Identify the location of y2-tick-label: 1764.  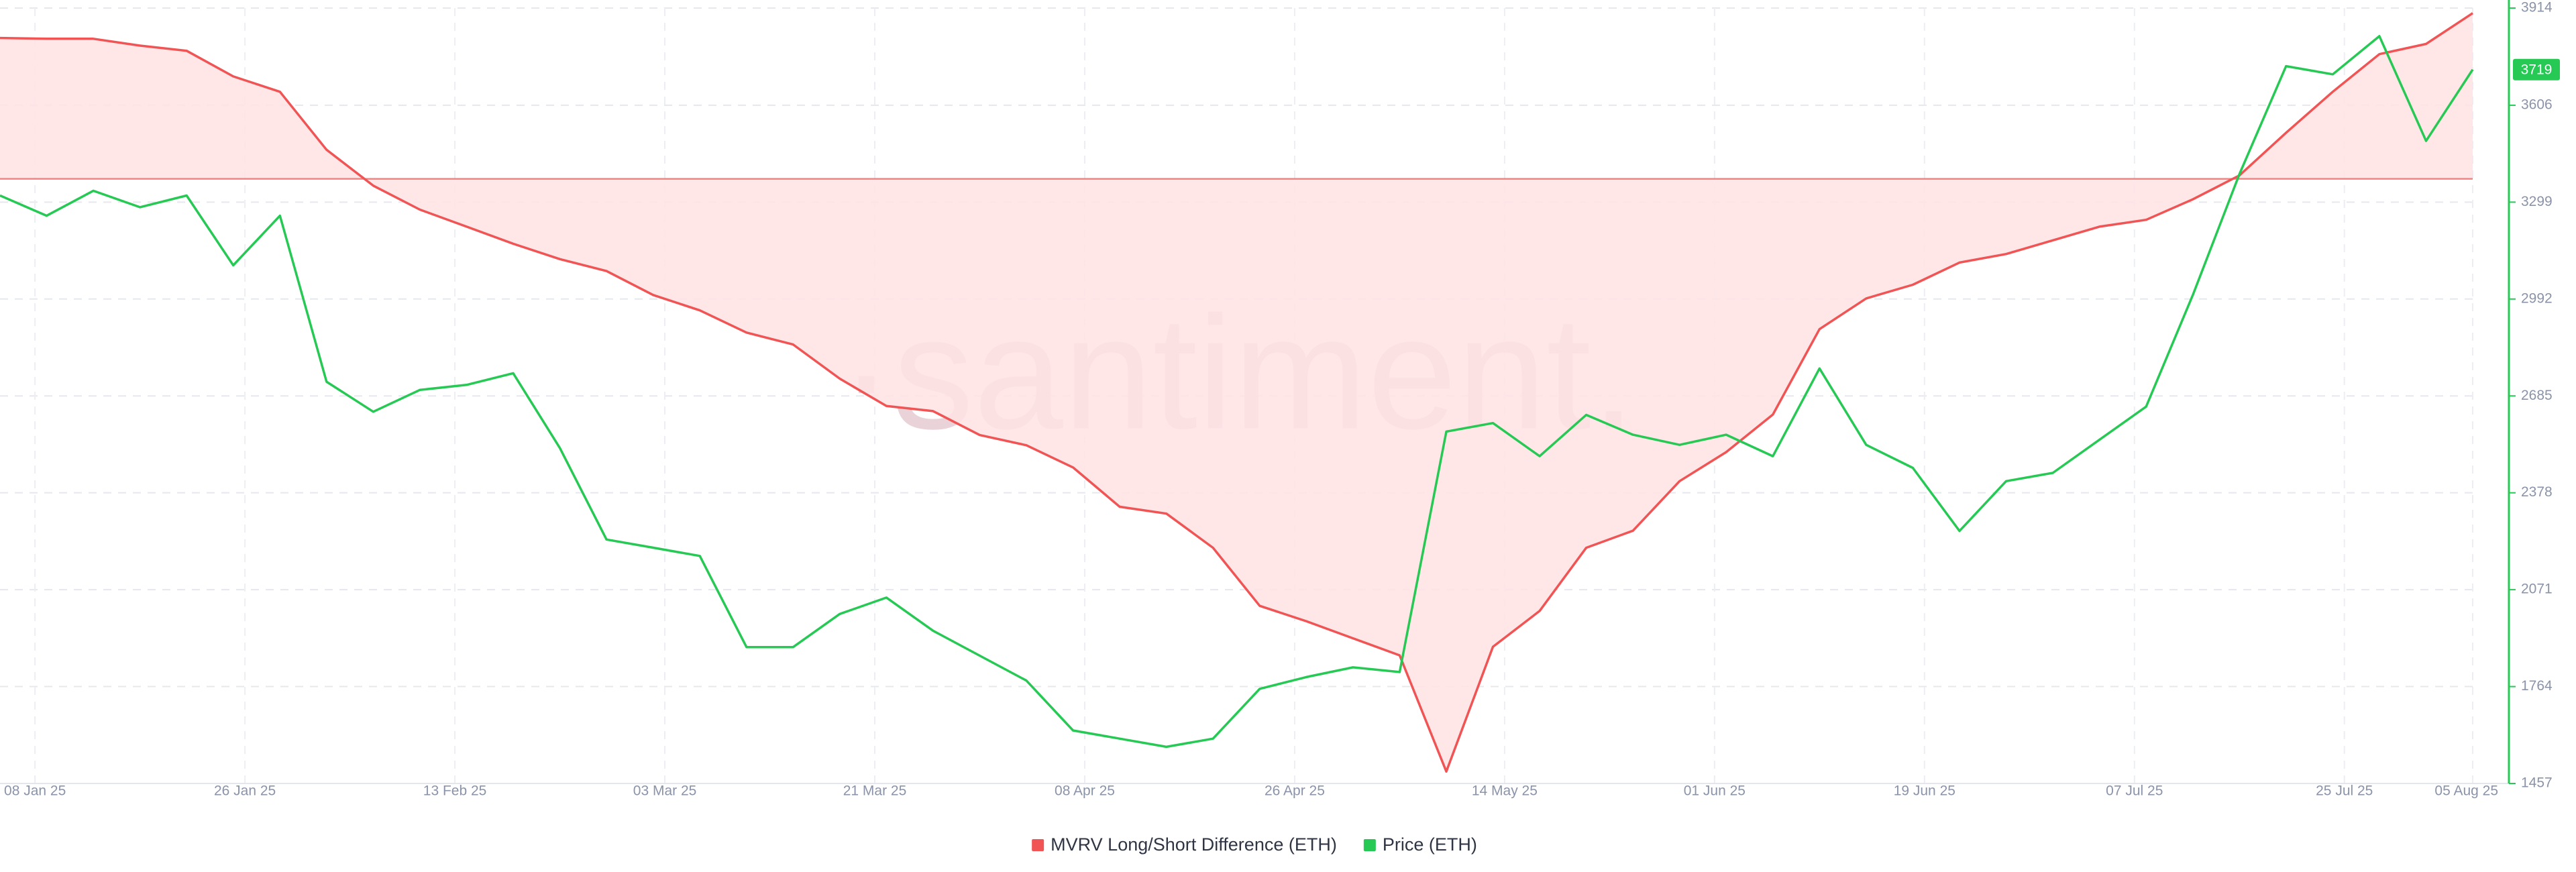
(2537, 686).